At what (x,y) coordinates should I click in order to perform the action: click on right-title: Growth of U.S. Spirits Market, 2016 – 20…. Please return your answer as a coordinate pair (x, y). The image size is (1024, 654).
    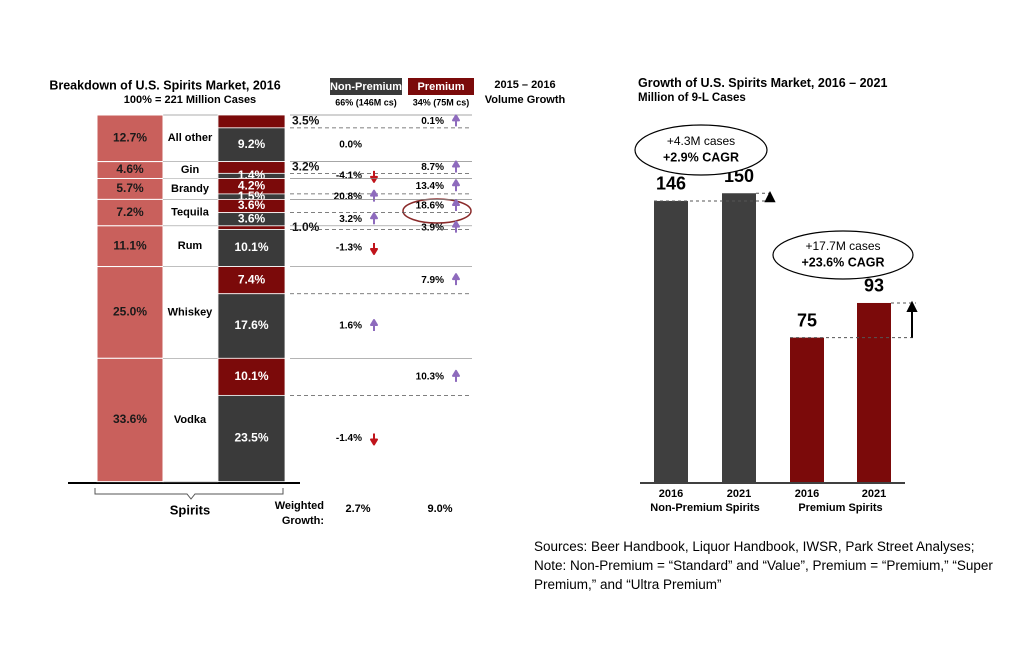
    Looking at the image, I should click on (763, 83).